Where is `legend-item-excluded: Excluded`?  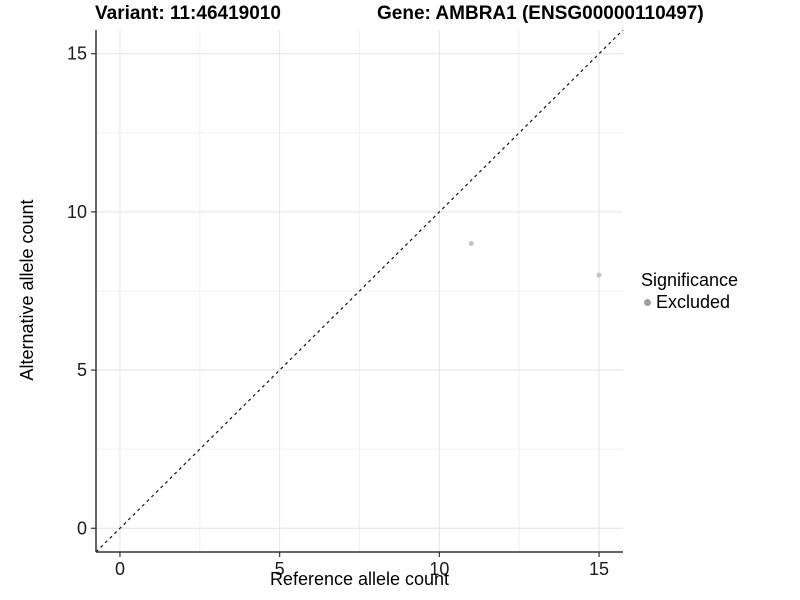
legend-item-excluded: Excluded is located at coordinates (689, 302).